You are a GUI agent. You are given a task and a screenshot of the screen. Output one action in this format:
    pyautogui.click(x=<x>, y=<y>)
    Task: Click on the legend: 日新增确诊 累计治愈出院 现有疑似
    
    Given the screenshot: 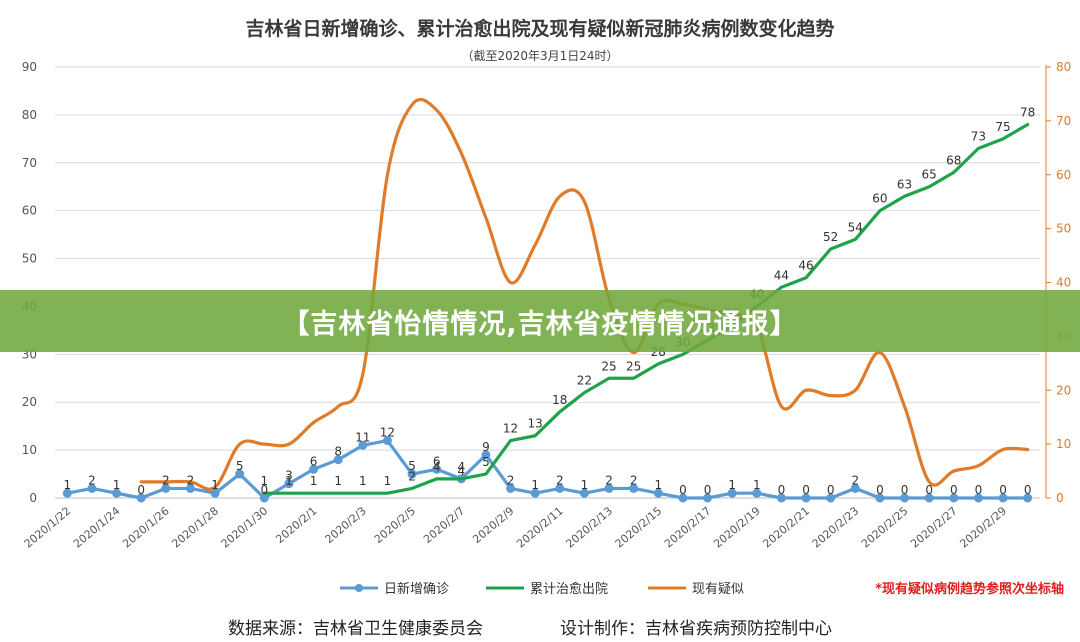 What is the action you would take?
    pyautogui.click(x=542, y=589)
    